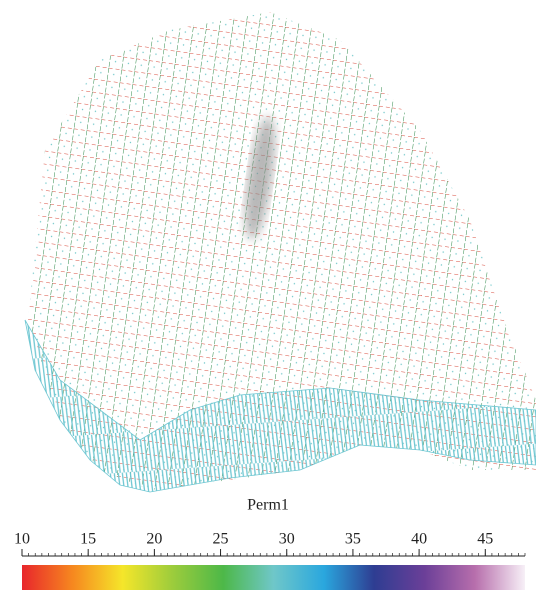 The width and height of the screenshot is (536, 591). What do you see at coordinates (268, 505) in the screenshot?
I see `colorbar-label: Perm1` at bounding box center [268, 505].